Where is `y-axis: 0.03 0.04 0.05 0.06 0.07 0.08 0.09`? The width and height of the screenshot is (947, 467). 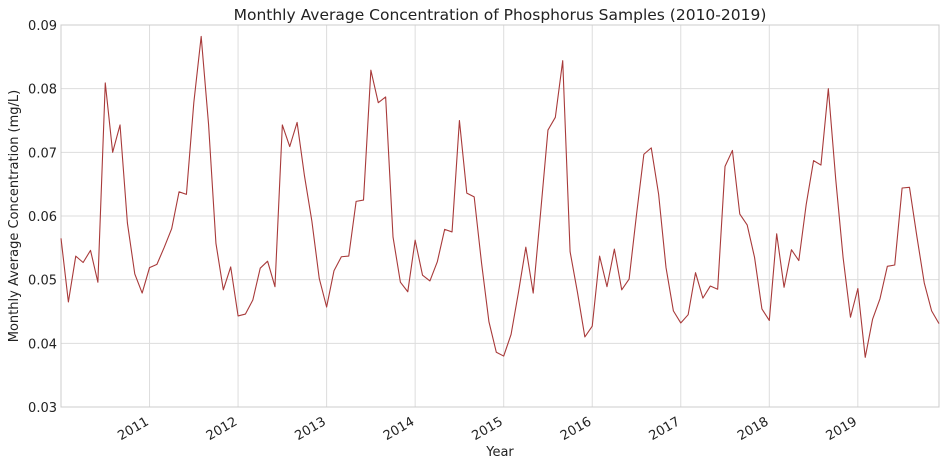
y-axis: 0.03 0.04 0.05 0.06 0.07 0.08 0.09 is located at coordinates (42, 217).